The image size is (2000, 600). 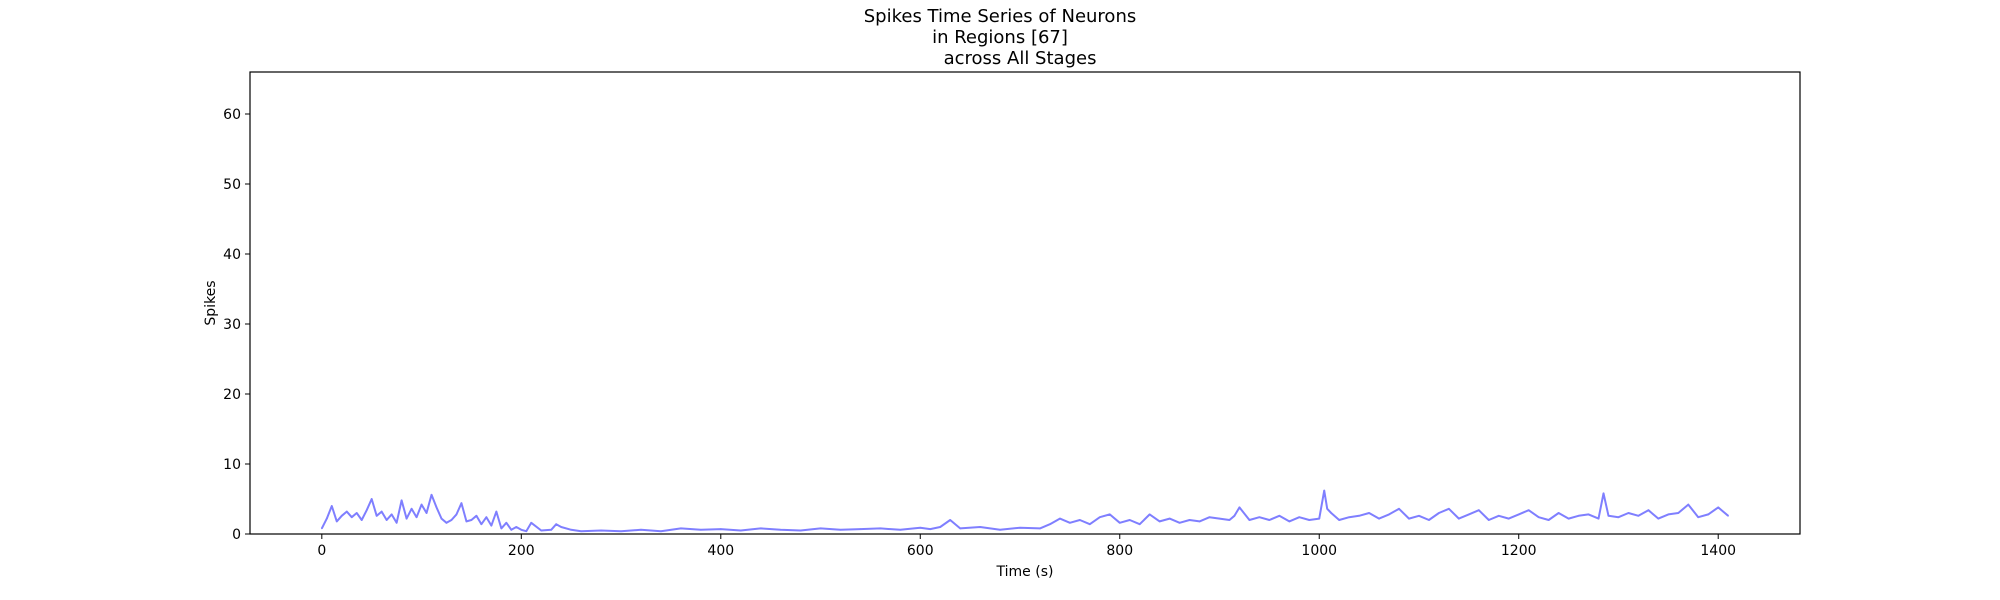 I want to click on x-tick-label: 600, so click(x=920, y=551).